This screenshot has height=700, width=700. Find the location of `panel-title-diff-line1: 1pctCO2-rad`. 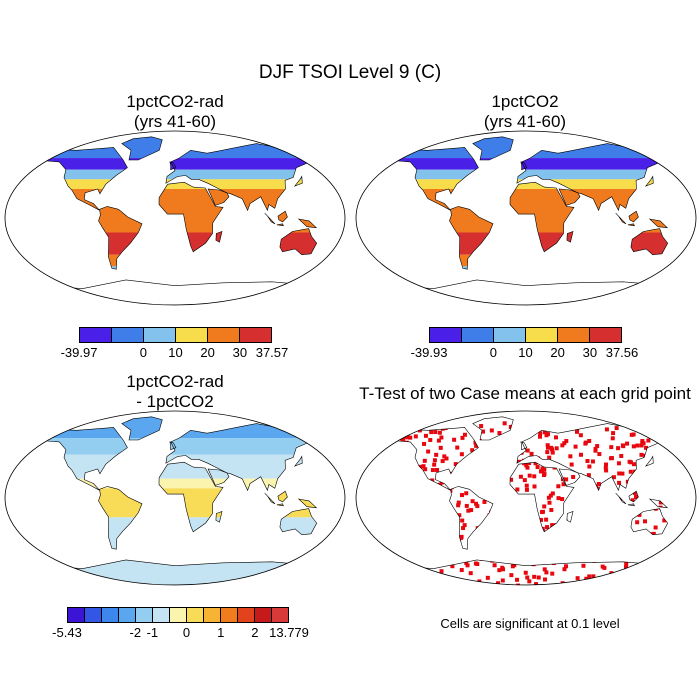

panel-title-diff-line1: 1pctCO2-rad is located at coordinates (175, 381).